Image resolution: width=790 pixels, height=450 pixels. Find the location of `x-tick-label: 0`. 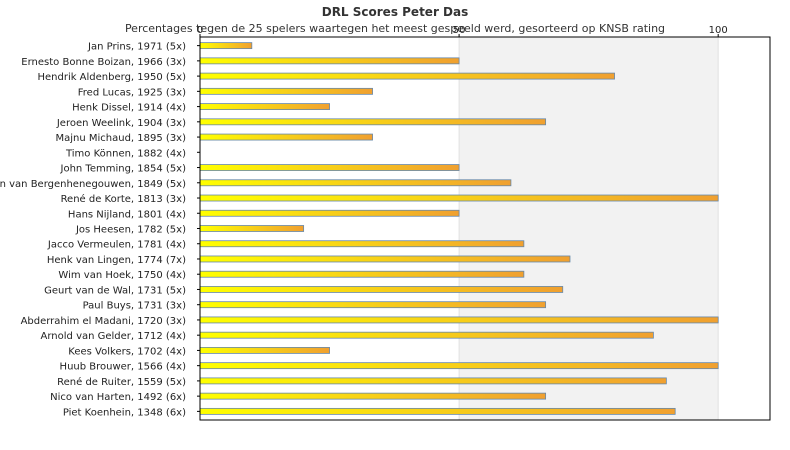

x-tick-label: 0 is located at coordinates (200, 30).